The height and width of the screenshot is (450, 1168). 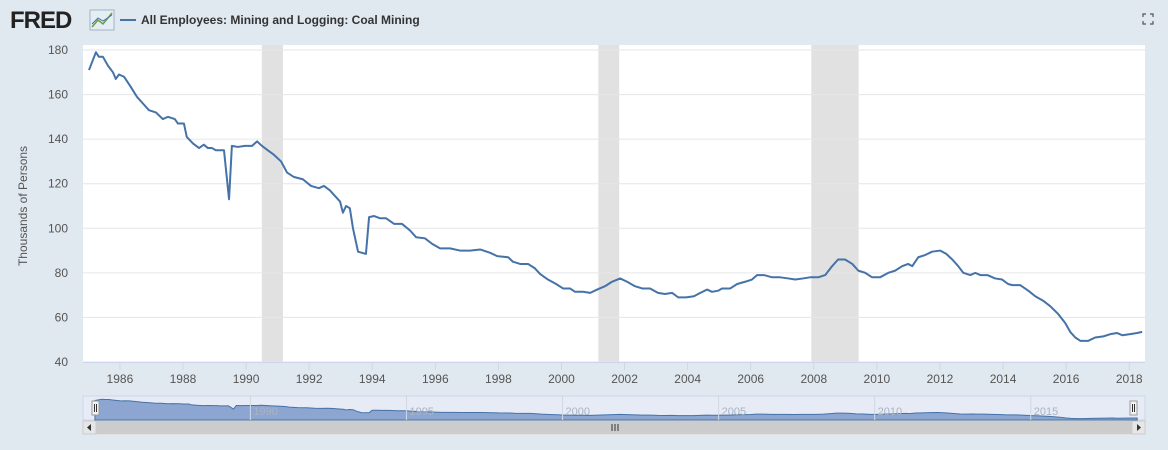 What do you see at coordinates (62, 273) in the screenshot?
I see `y-tick-label: 80` at bounding box center [62, 273].